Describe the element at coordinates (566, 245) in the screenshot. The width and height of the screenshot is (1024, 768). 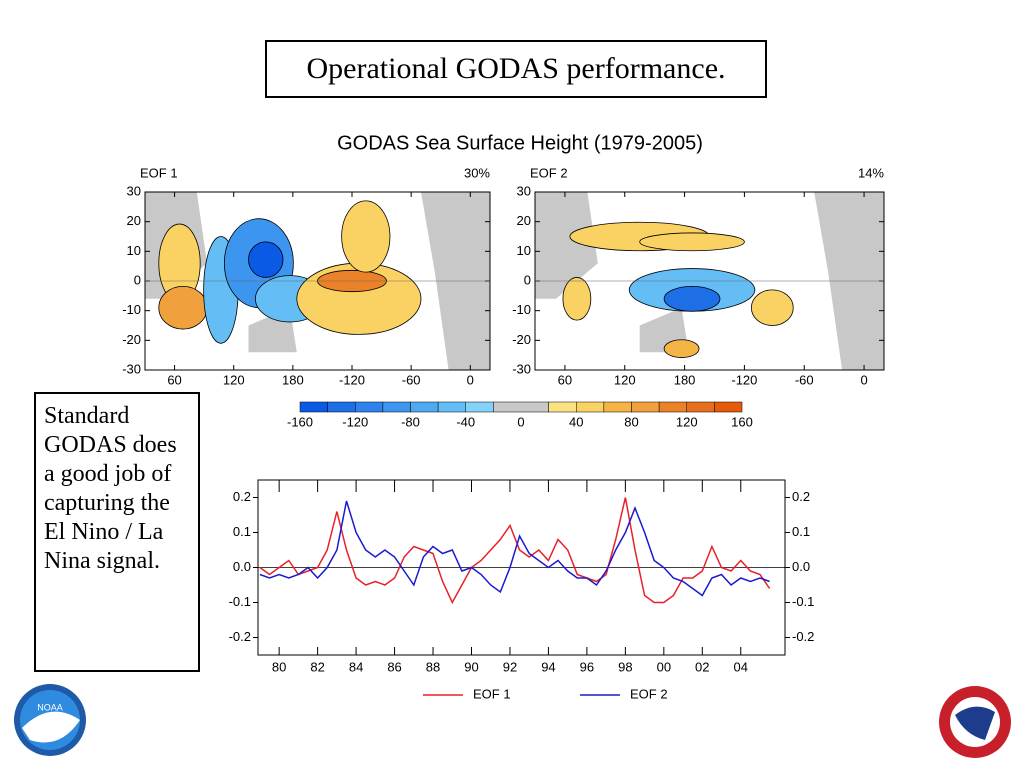
I see `land` at that location.